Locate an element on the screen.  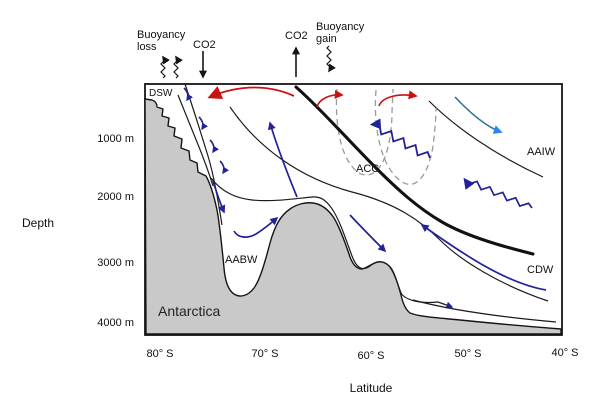
dsw-label: DSW is located at coordinates (161, 93).